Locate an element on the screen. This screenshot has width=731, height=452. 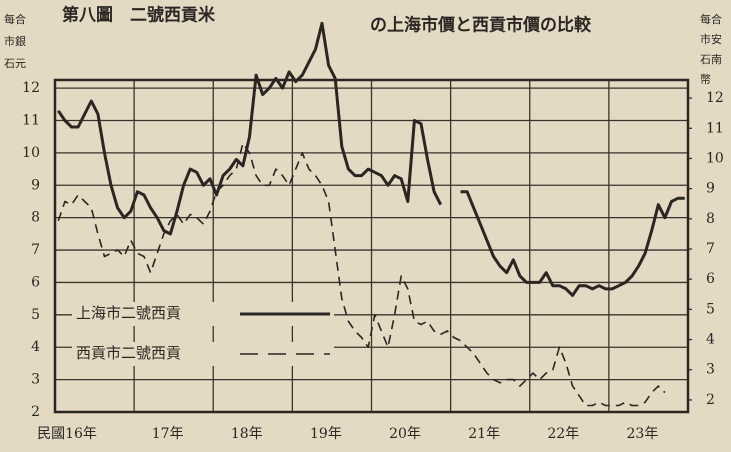
y2-tick-label: 3 is located at coordinates (710, 370).